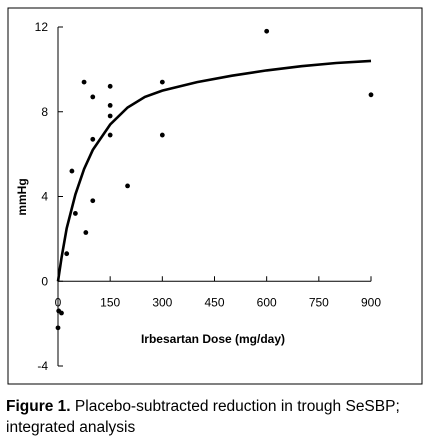 This screenshot has width=431, height=442. What do you see at coordinates (162, 302) in the screenshot?
I see `x-tick-label: 300` at bounding box center [162, 302].